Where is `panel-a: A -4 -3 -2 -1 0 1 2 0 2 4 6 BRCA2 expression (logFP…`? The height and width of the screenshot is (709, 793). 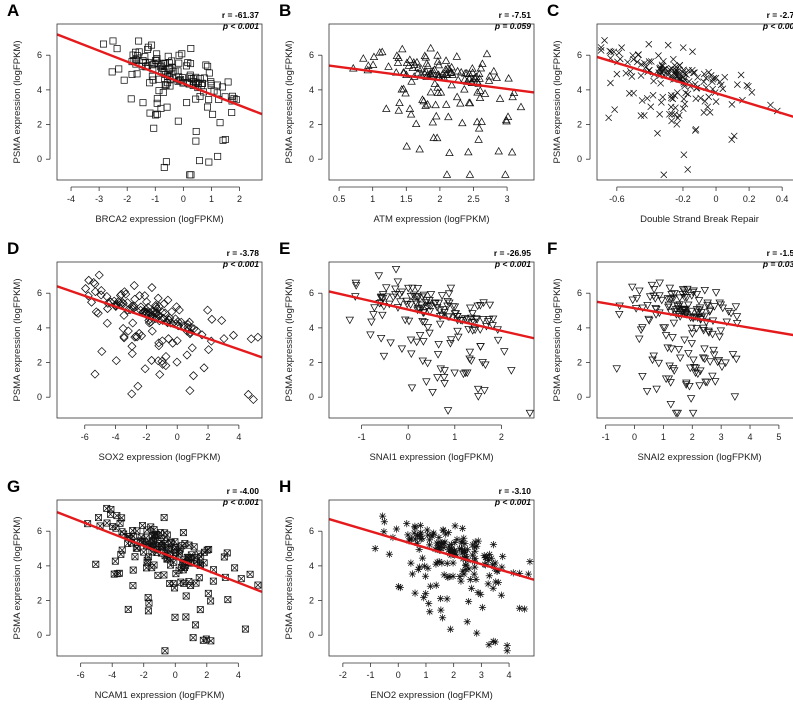
panel-a: A -4 -3 -2 -1 0 1 2 0 2 4 6 BRCA2 expression (logFP… is located at coordinates (135, 113).